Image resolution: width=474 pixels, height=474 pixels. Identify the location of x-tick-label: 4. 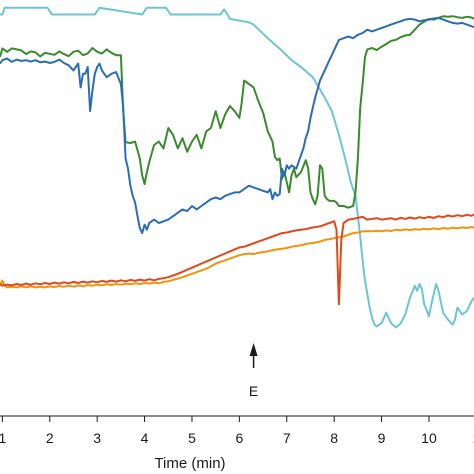
(145, 438).